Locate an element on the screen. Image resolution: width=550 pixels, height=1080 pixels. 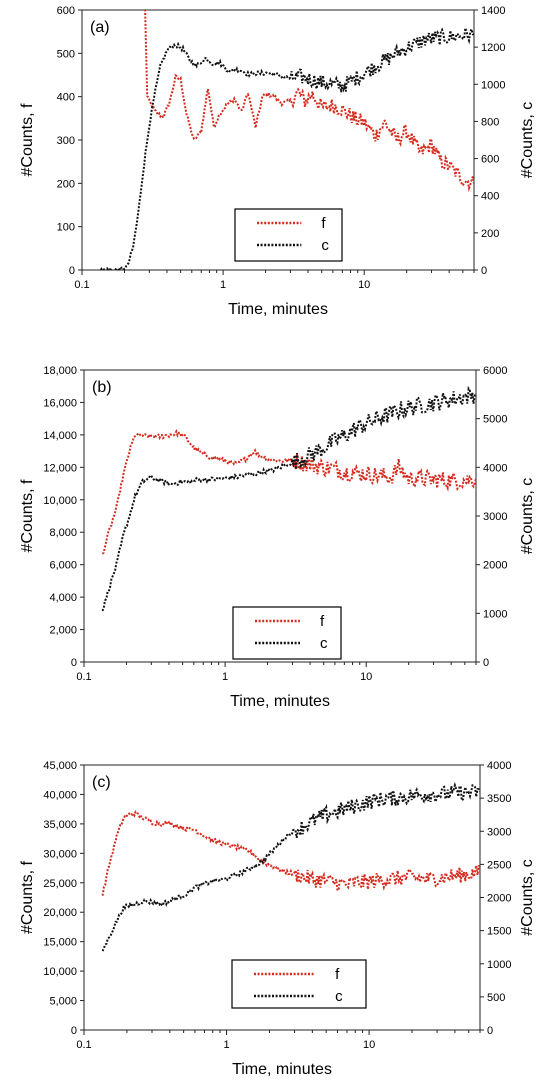
y-right-tick-label: 1400 is located at coordinates (493, 11).